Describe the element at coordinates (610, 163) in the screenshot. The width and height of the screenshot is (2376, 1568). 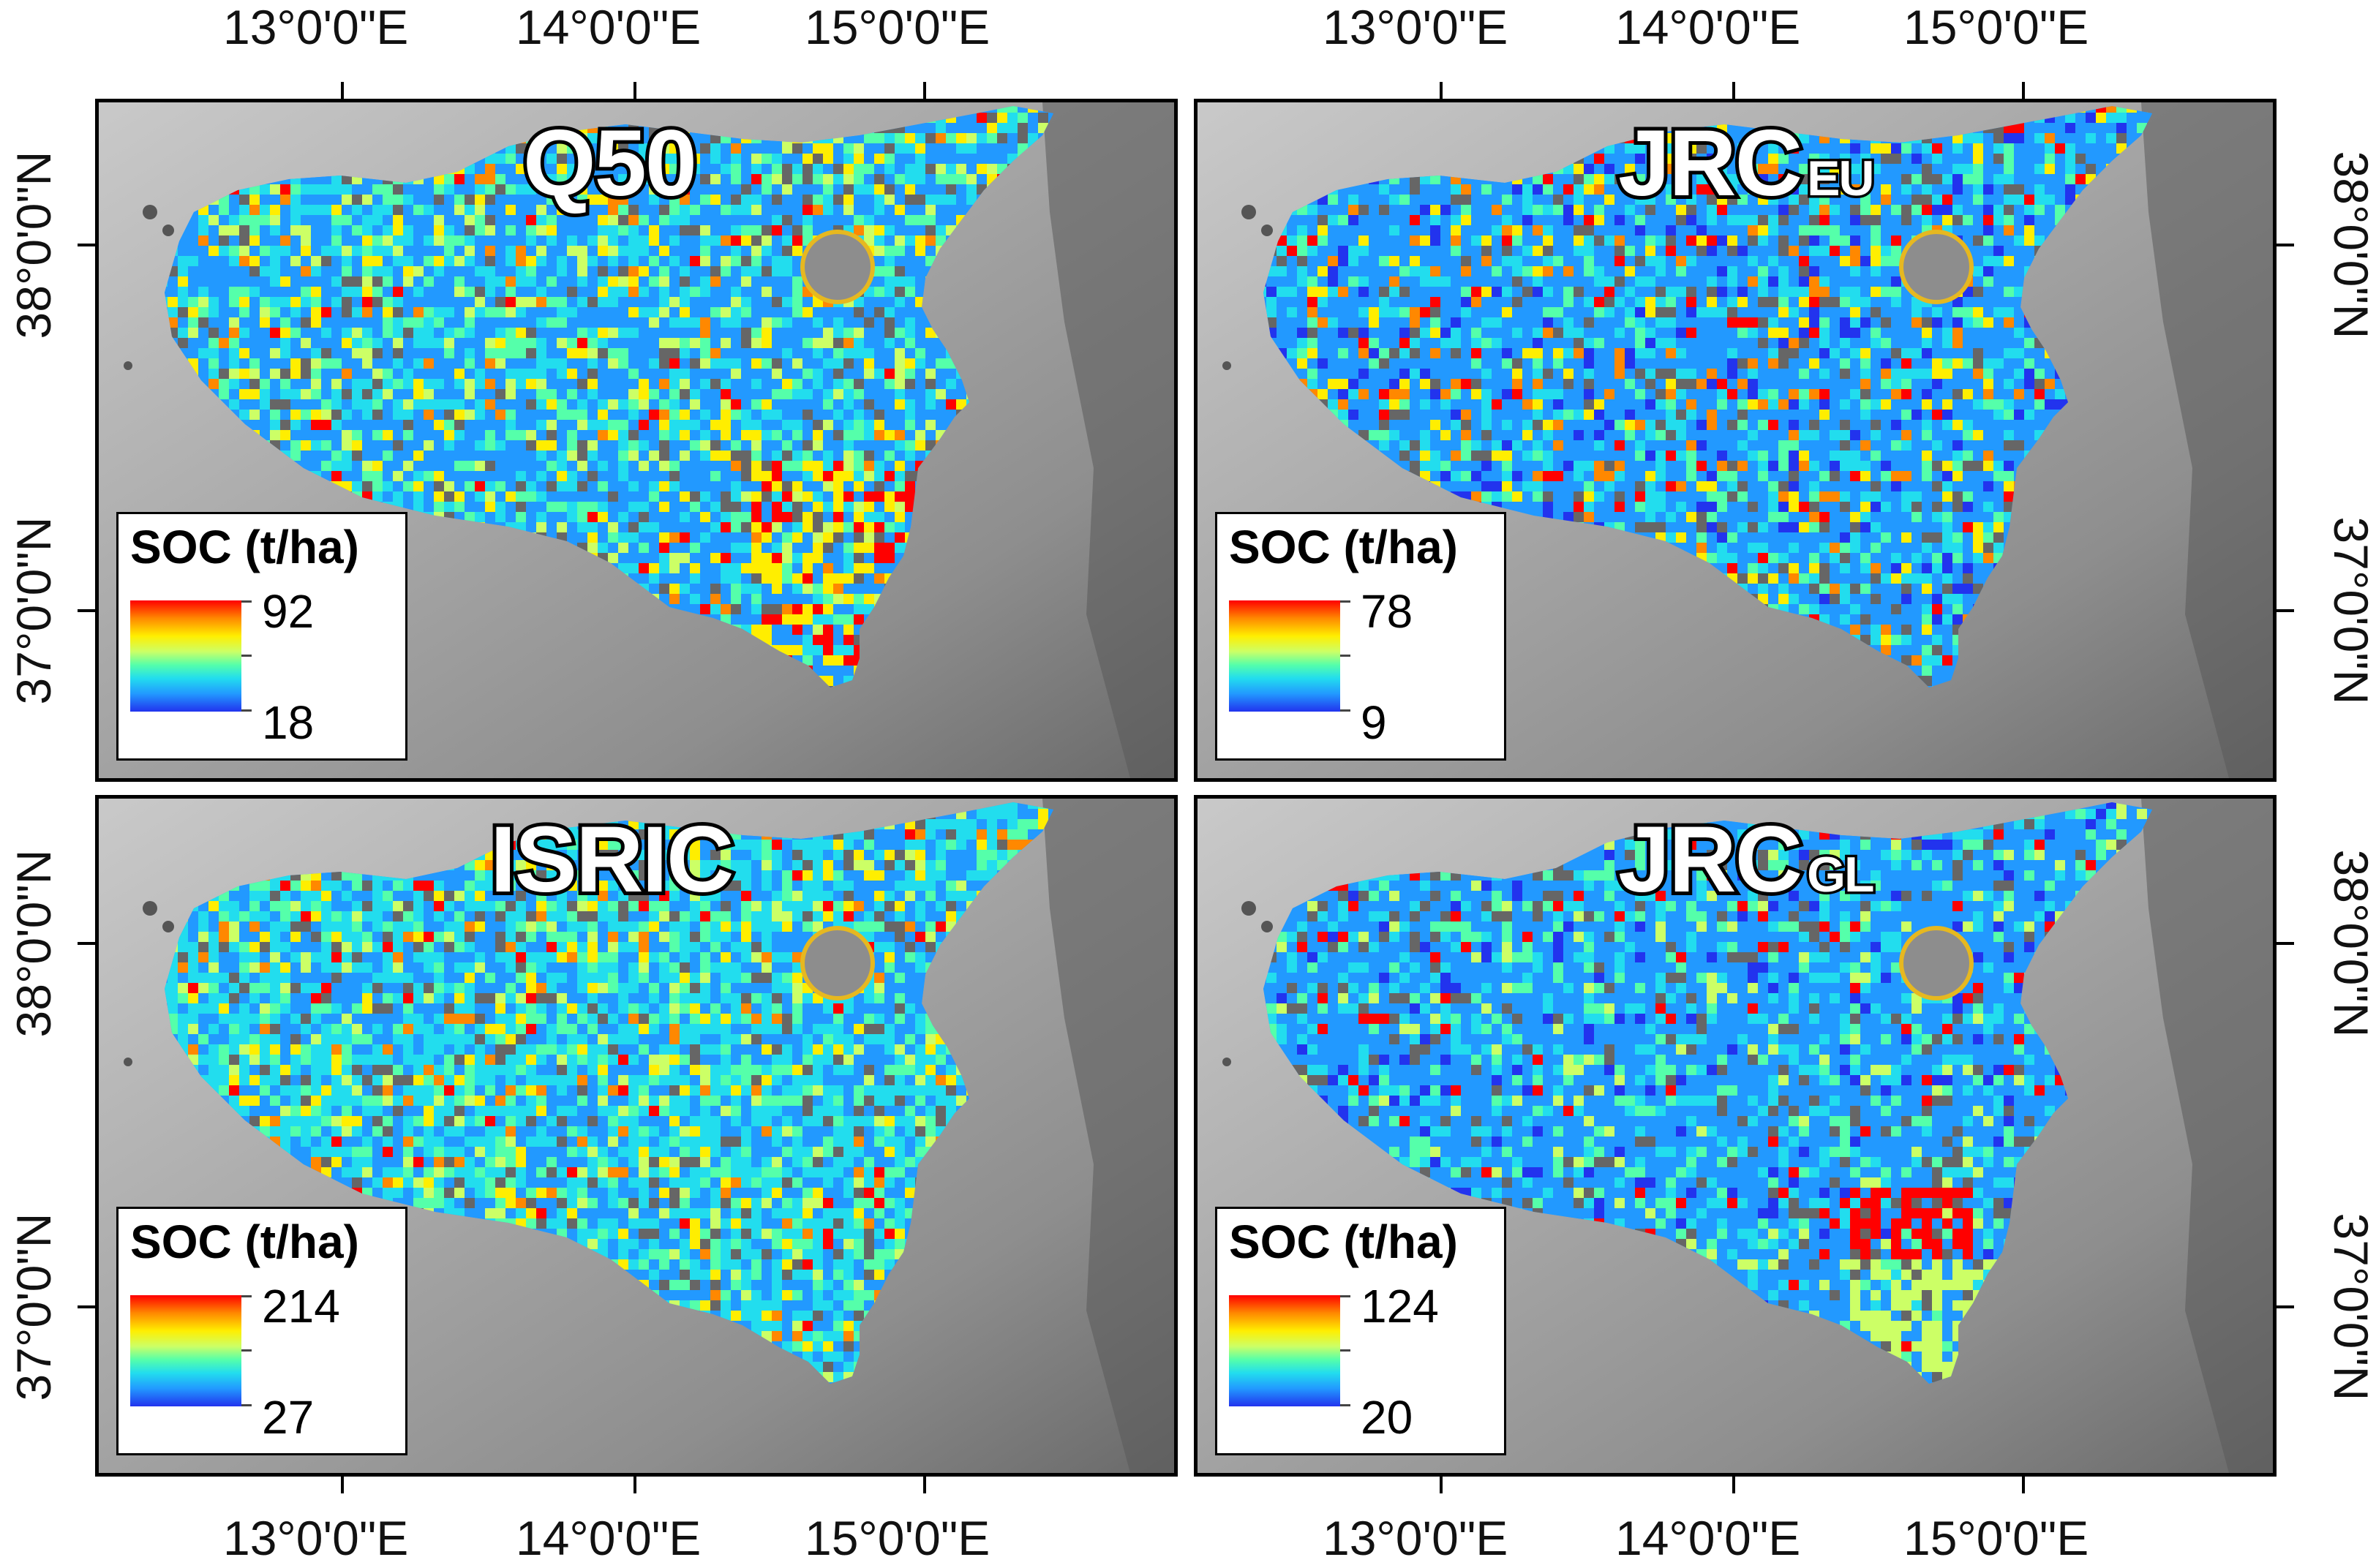
I see `panel-title: Q50` at that location.